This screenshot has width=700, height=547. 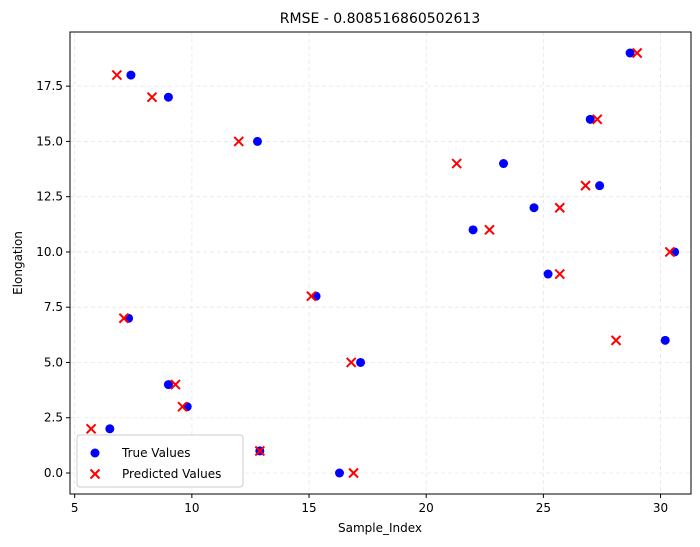 I want to click on y-tick-label: 7.5, so click(x=53, y=307).